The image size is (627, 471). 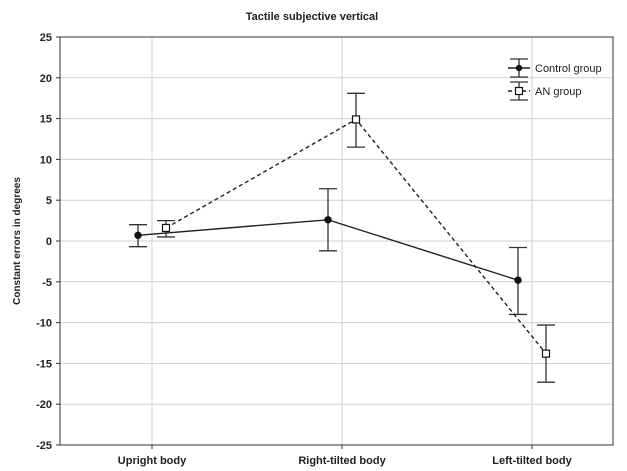 I want to click on x-tick-label: Right-tilted body, so click(x=342, y=461).